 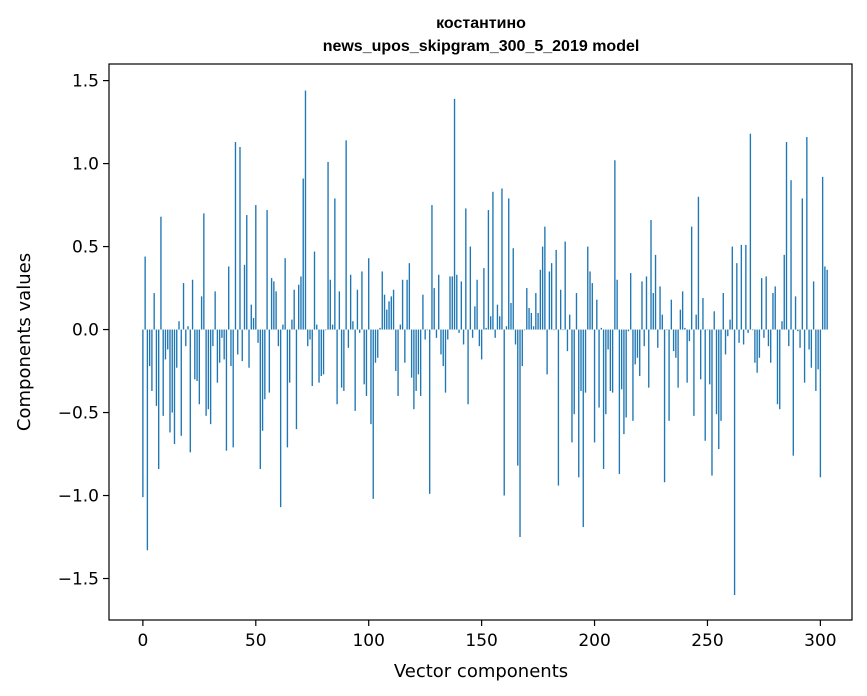 I want to click on y-axis-label: Components values, so click(x=24, y=342).